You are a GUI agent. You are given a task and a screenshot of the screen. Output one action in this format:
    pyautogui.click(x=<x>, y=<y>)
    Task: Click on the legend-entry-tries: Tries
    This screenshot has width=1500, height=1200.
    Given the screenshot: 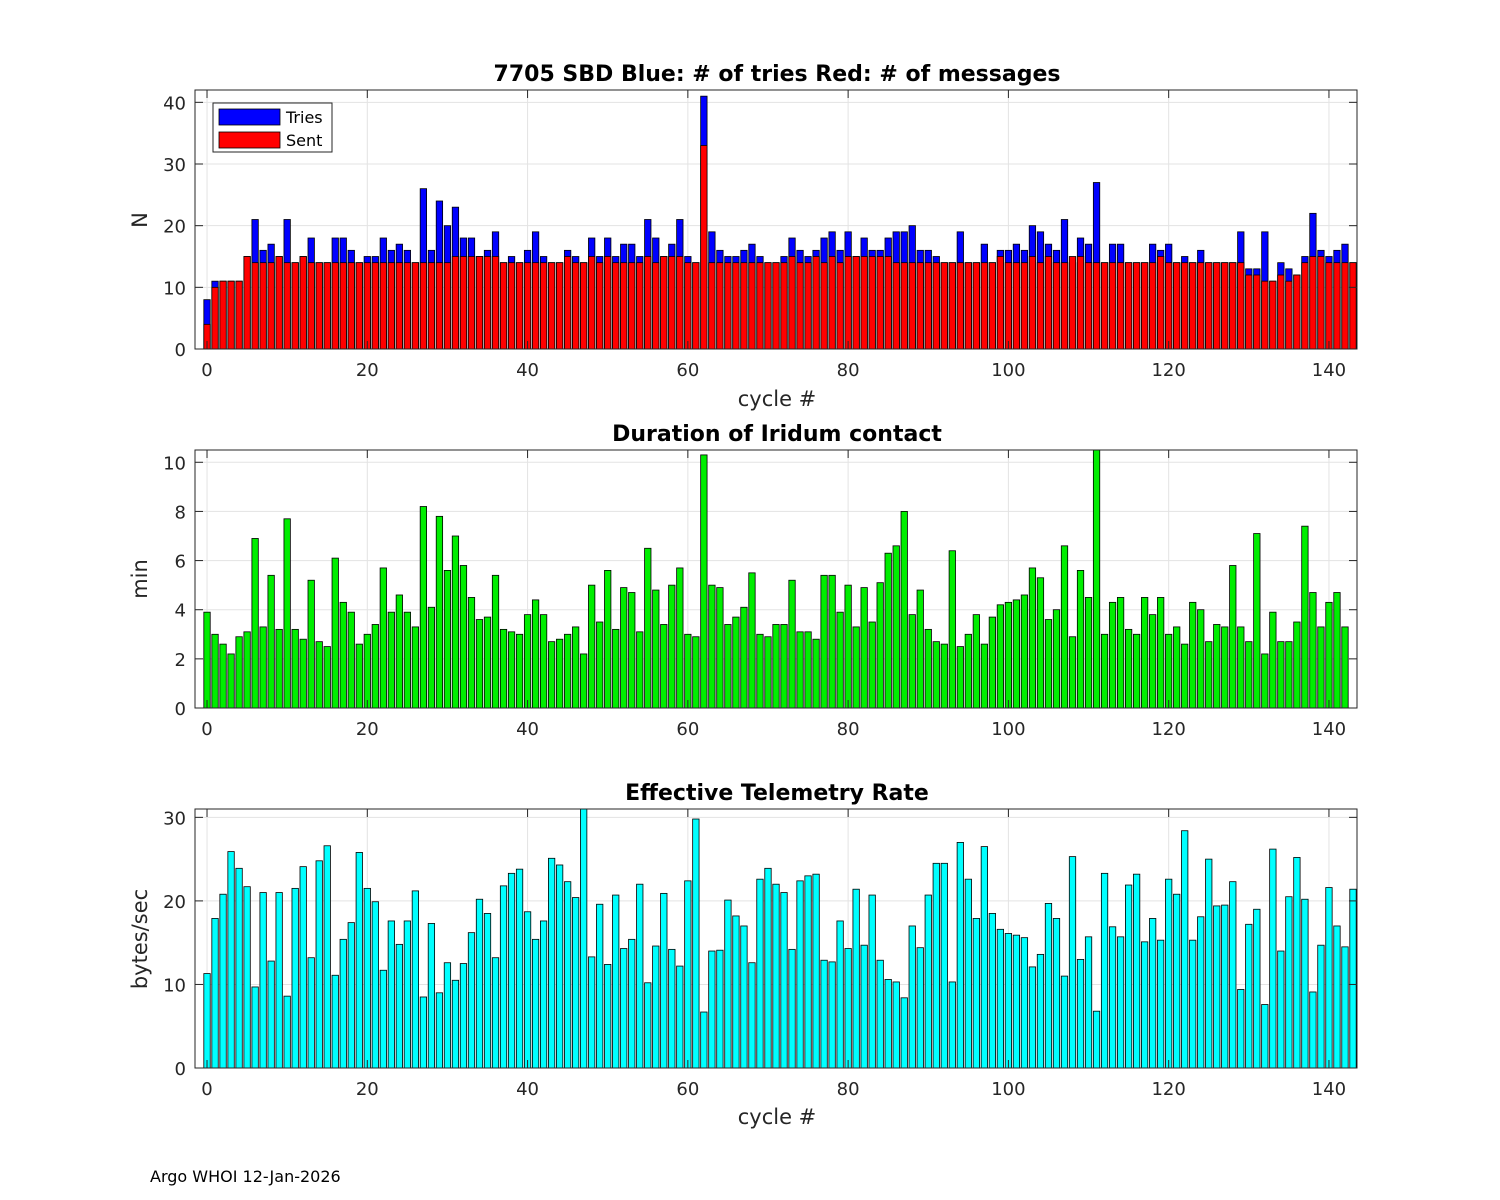 What is the action you would take?
    pyautogui.click(x=304, y=117)
    